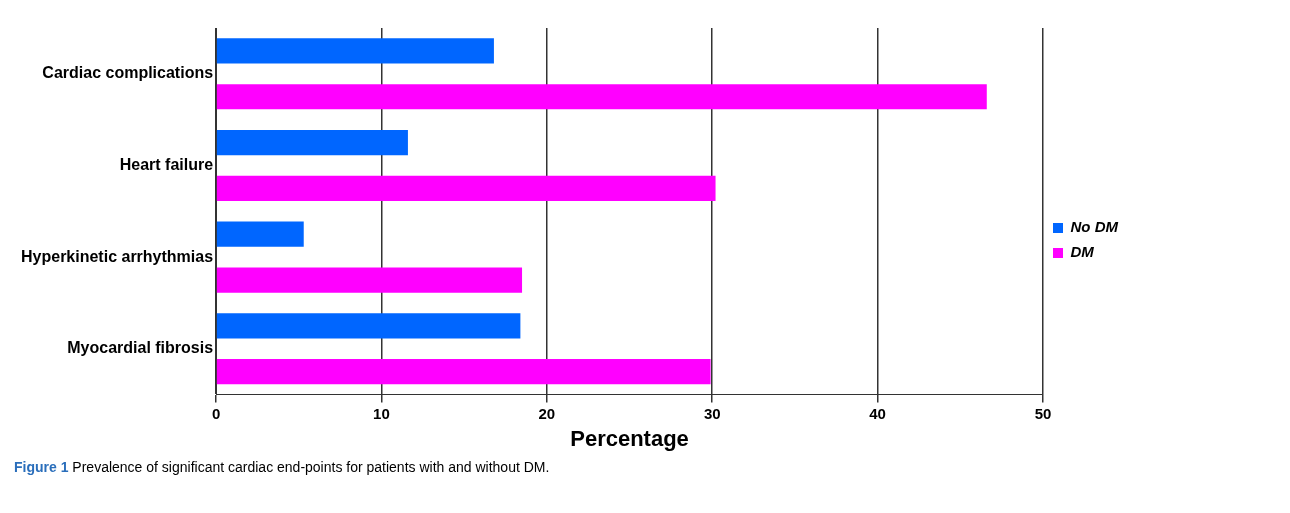 This screenshot has height=513, width=1290. Describe the element at coordinates (381, 413) in the screenshot. I see `x-tick-label: 10` at that location.